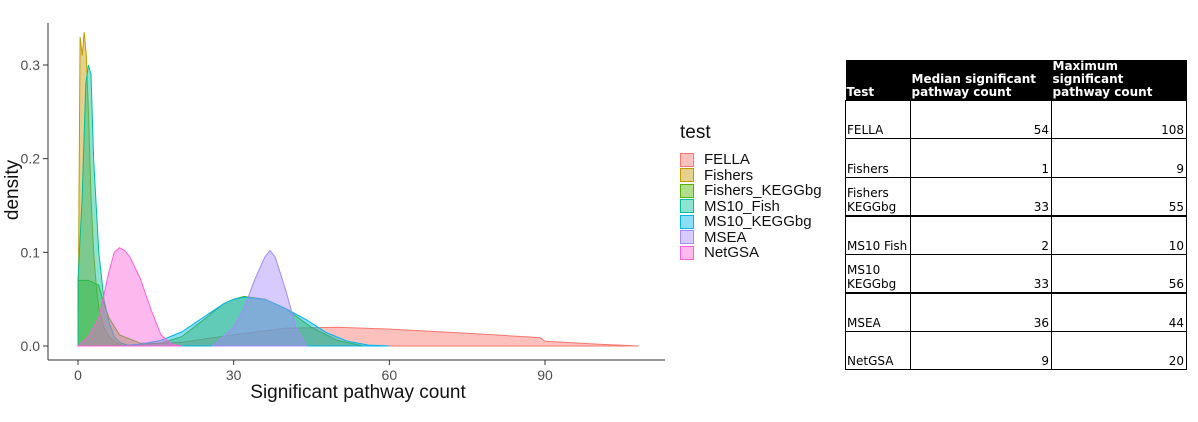  I want to click on density-area-fishers-keggbg, so click(220, 313).